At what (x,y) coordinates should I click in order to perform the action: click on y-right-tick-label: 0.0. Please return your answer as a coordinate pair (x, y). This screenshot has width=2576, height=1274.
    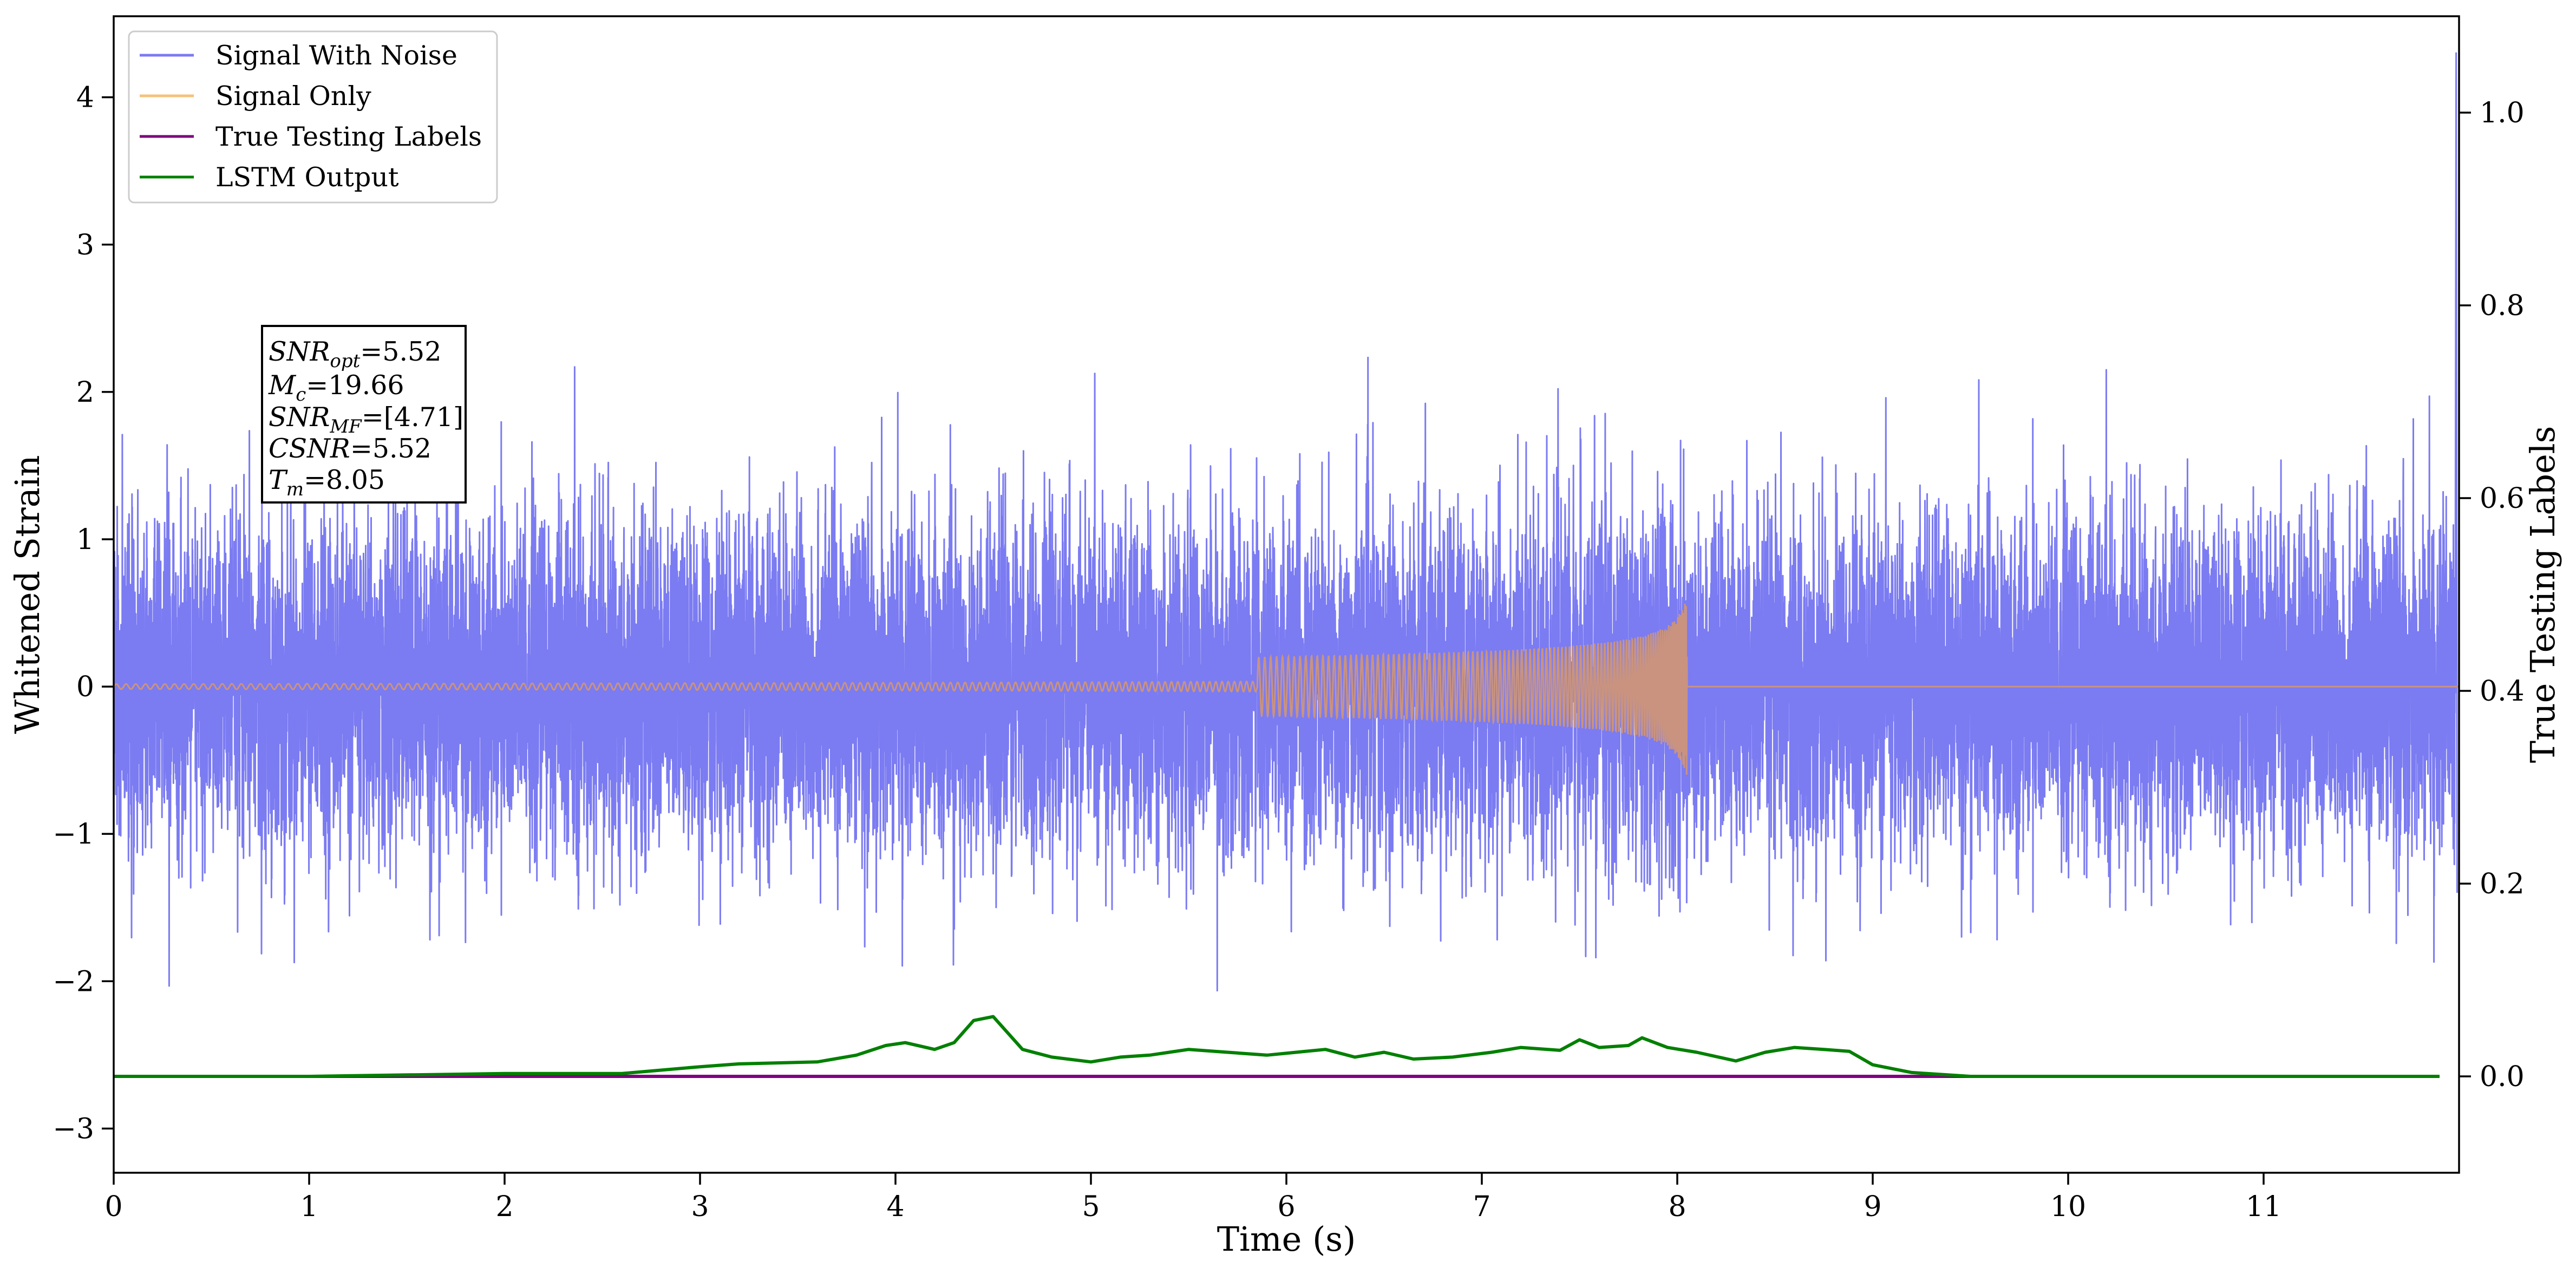
    Looking at the image, I should click on (2502, 1077).